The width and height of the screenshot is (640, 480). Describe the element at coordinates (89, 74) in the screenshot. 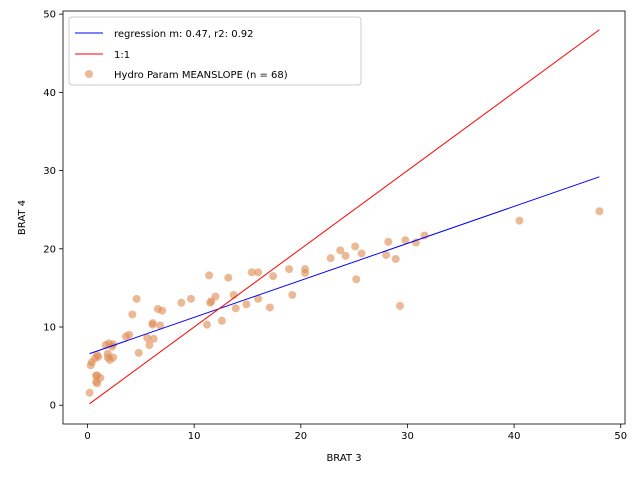

I see `legend-points-swatch` at that location.